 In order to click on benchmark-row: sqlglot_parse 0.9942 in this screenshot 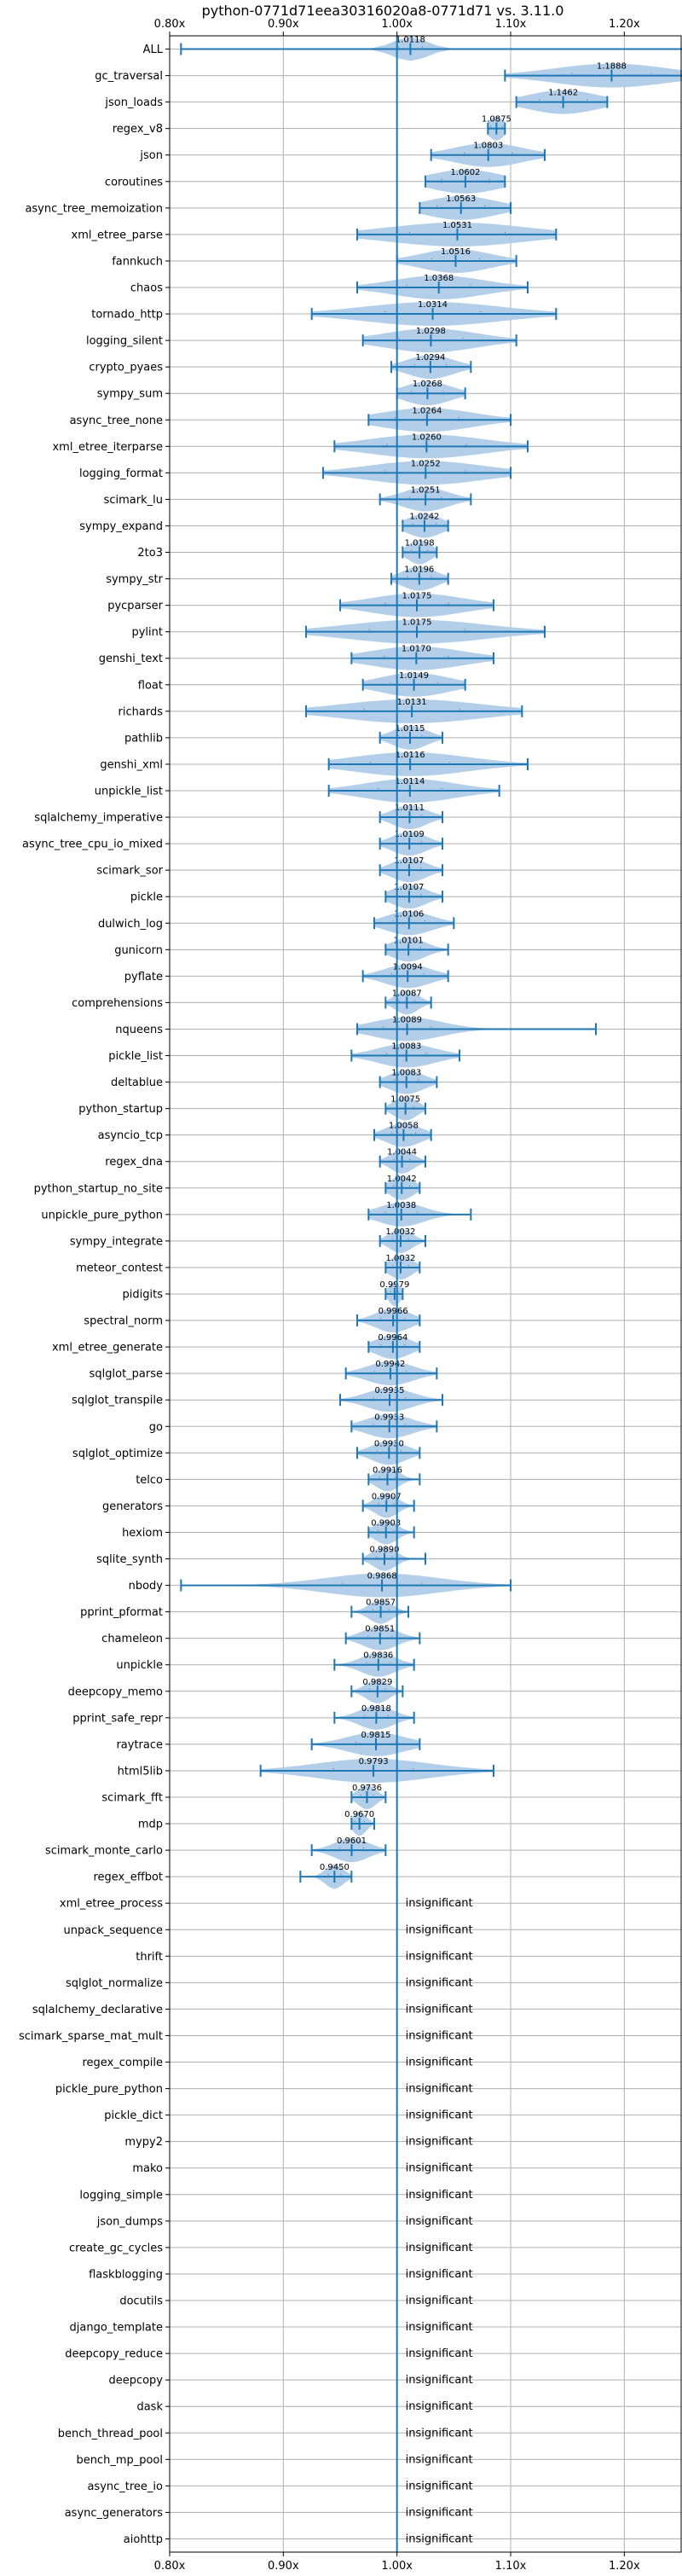, I will do `click(264, 1373)`.